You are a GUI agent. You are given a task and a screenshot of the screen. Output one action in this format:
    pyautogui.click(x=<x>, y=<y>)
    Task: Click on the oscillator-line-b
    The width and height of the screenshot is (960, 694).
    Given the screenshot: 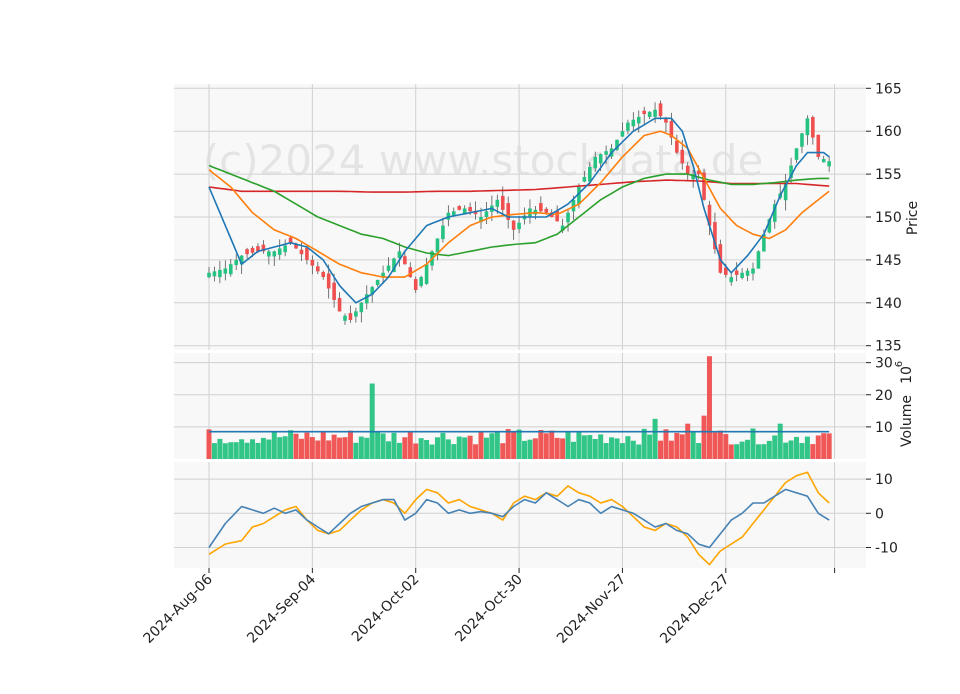 What is the action you would take?
    pyautogui.click(x=519, y=518)
    